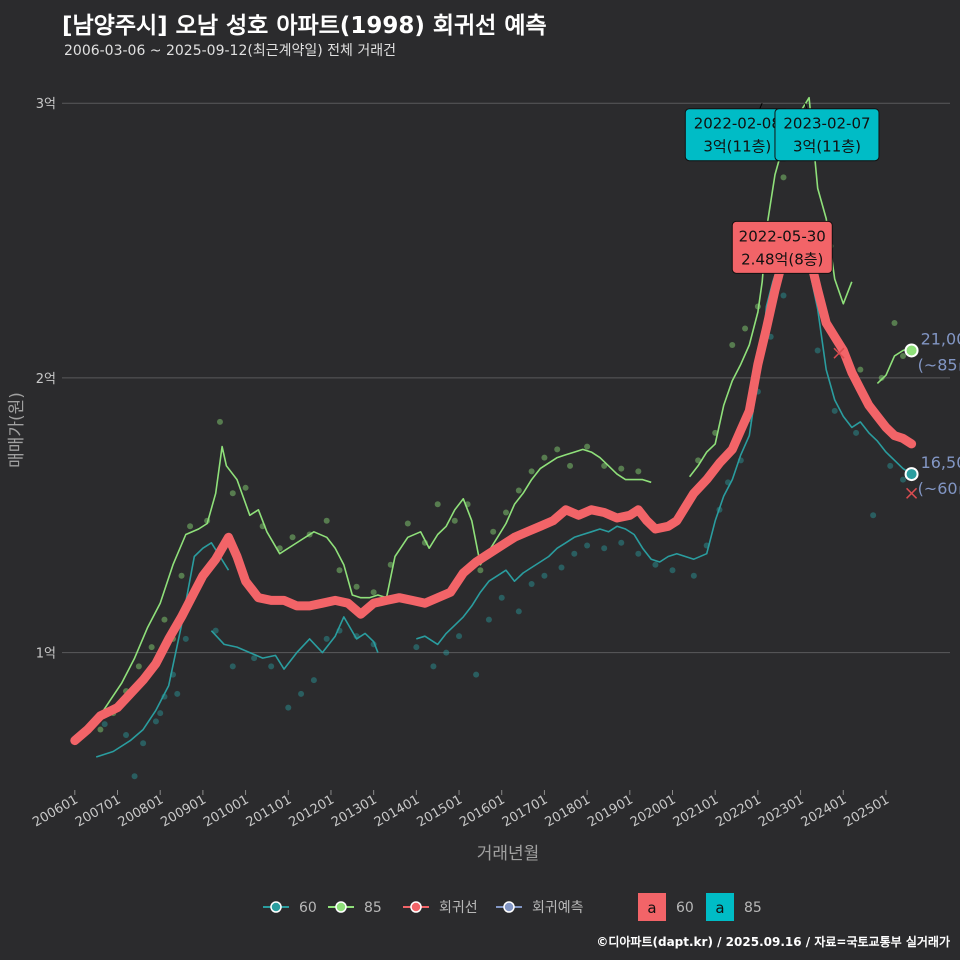 Image resolution: width=960 pixels, height=960 pixels. I want to click on x-tick-label: 200601, so click(55, 811).